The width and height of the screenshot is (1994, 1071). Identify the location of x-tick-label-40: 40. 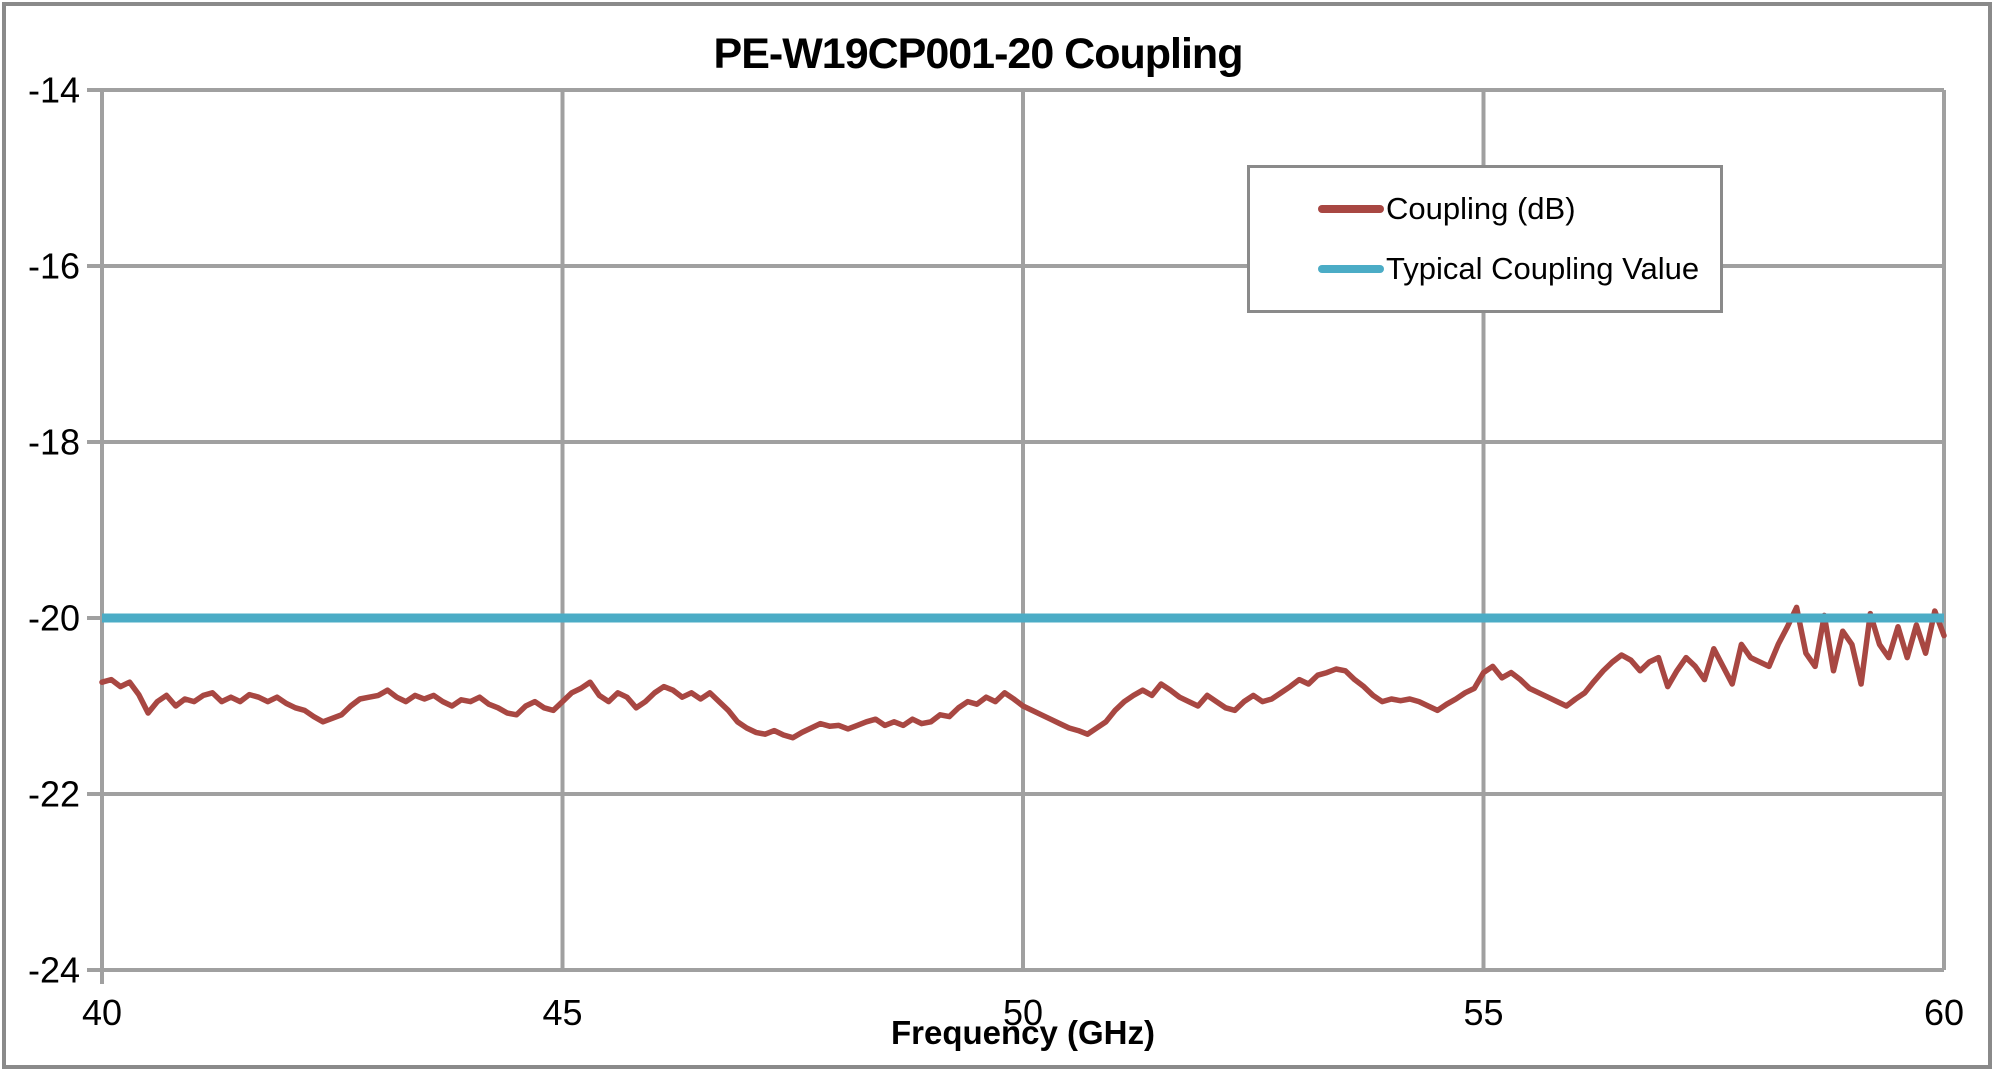
(102, 1012).